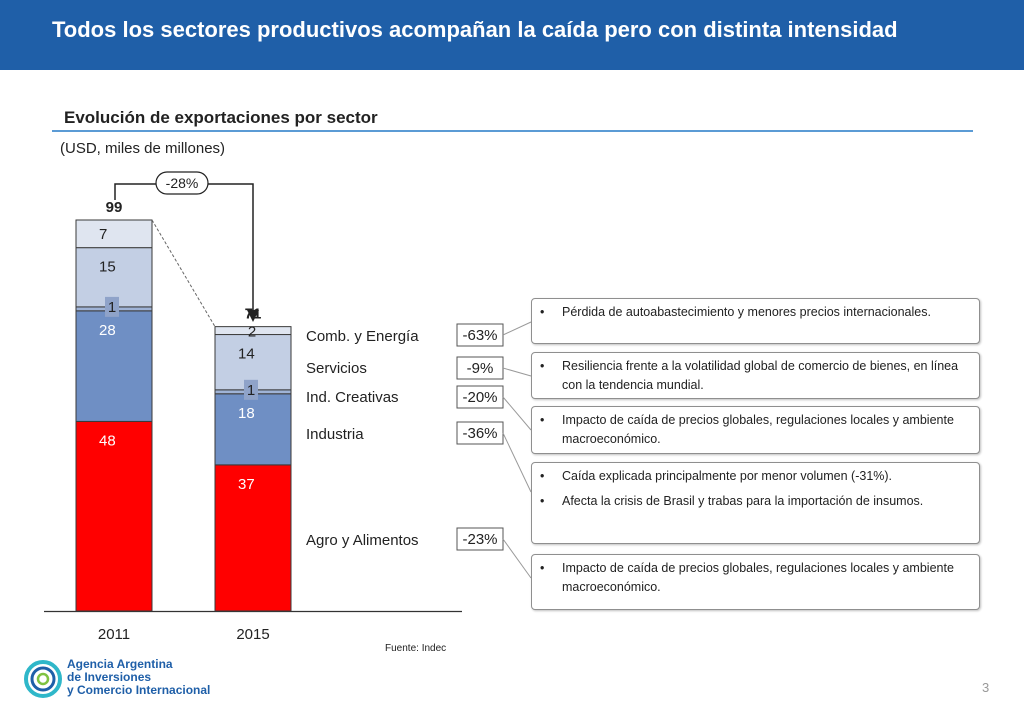 This screenshot has height=709, width=1024. Describe the element at coordinates (114, 366) in the screenshot. I see `bar-industria-2011` at that location.